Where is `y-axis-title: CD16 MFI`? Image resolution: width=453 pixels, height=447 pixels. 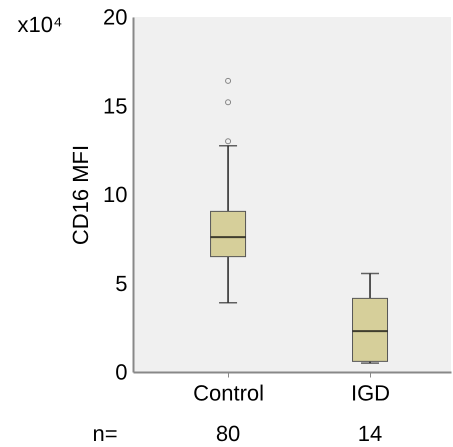
y-axis-title: CD16 MFI is located at coordinates (81, 195).